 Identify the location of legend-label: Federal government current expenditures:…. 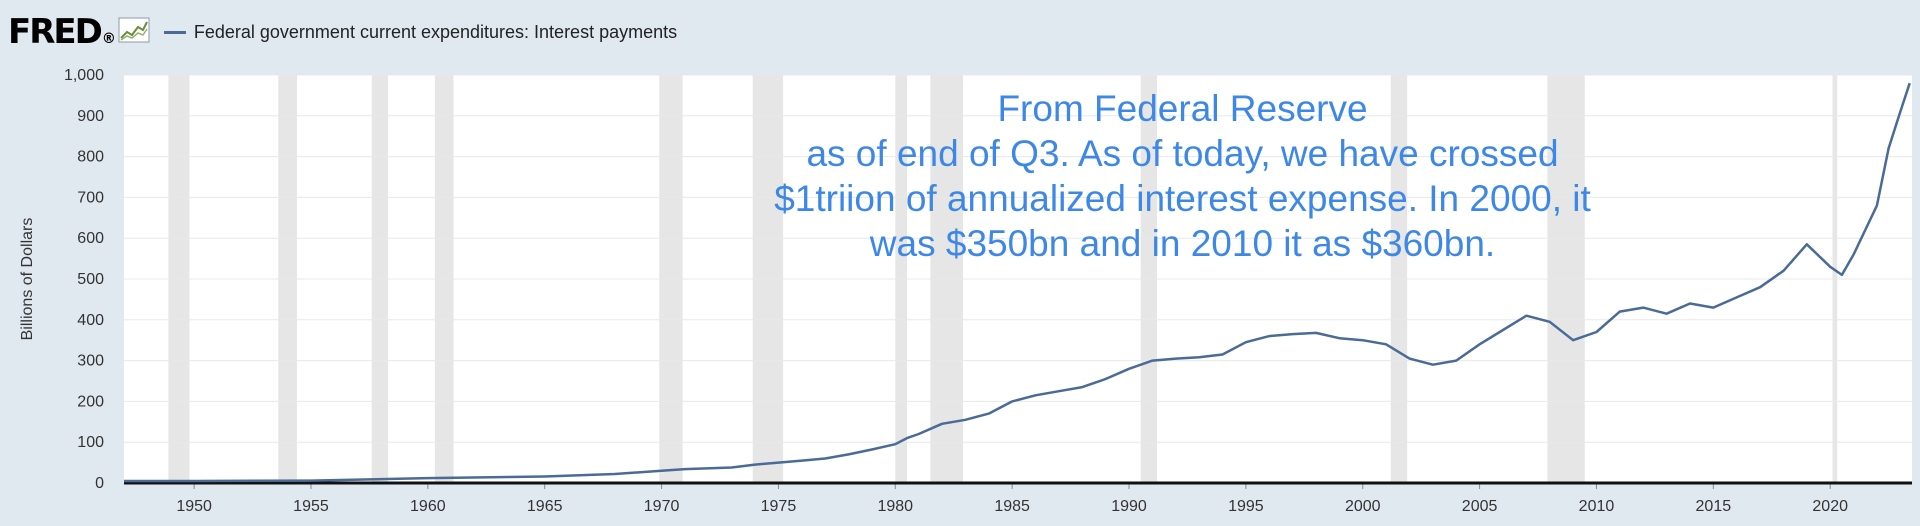
(435, 31).